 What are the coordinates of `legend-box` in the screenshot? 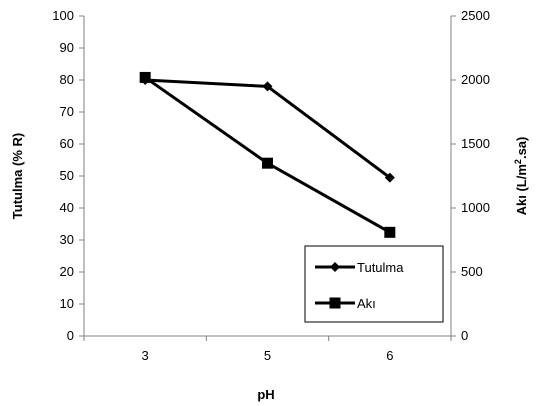 It's located at (374, 284).